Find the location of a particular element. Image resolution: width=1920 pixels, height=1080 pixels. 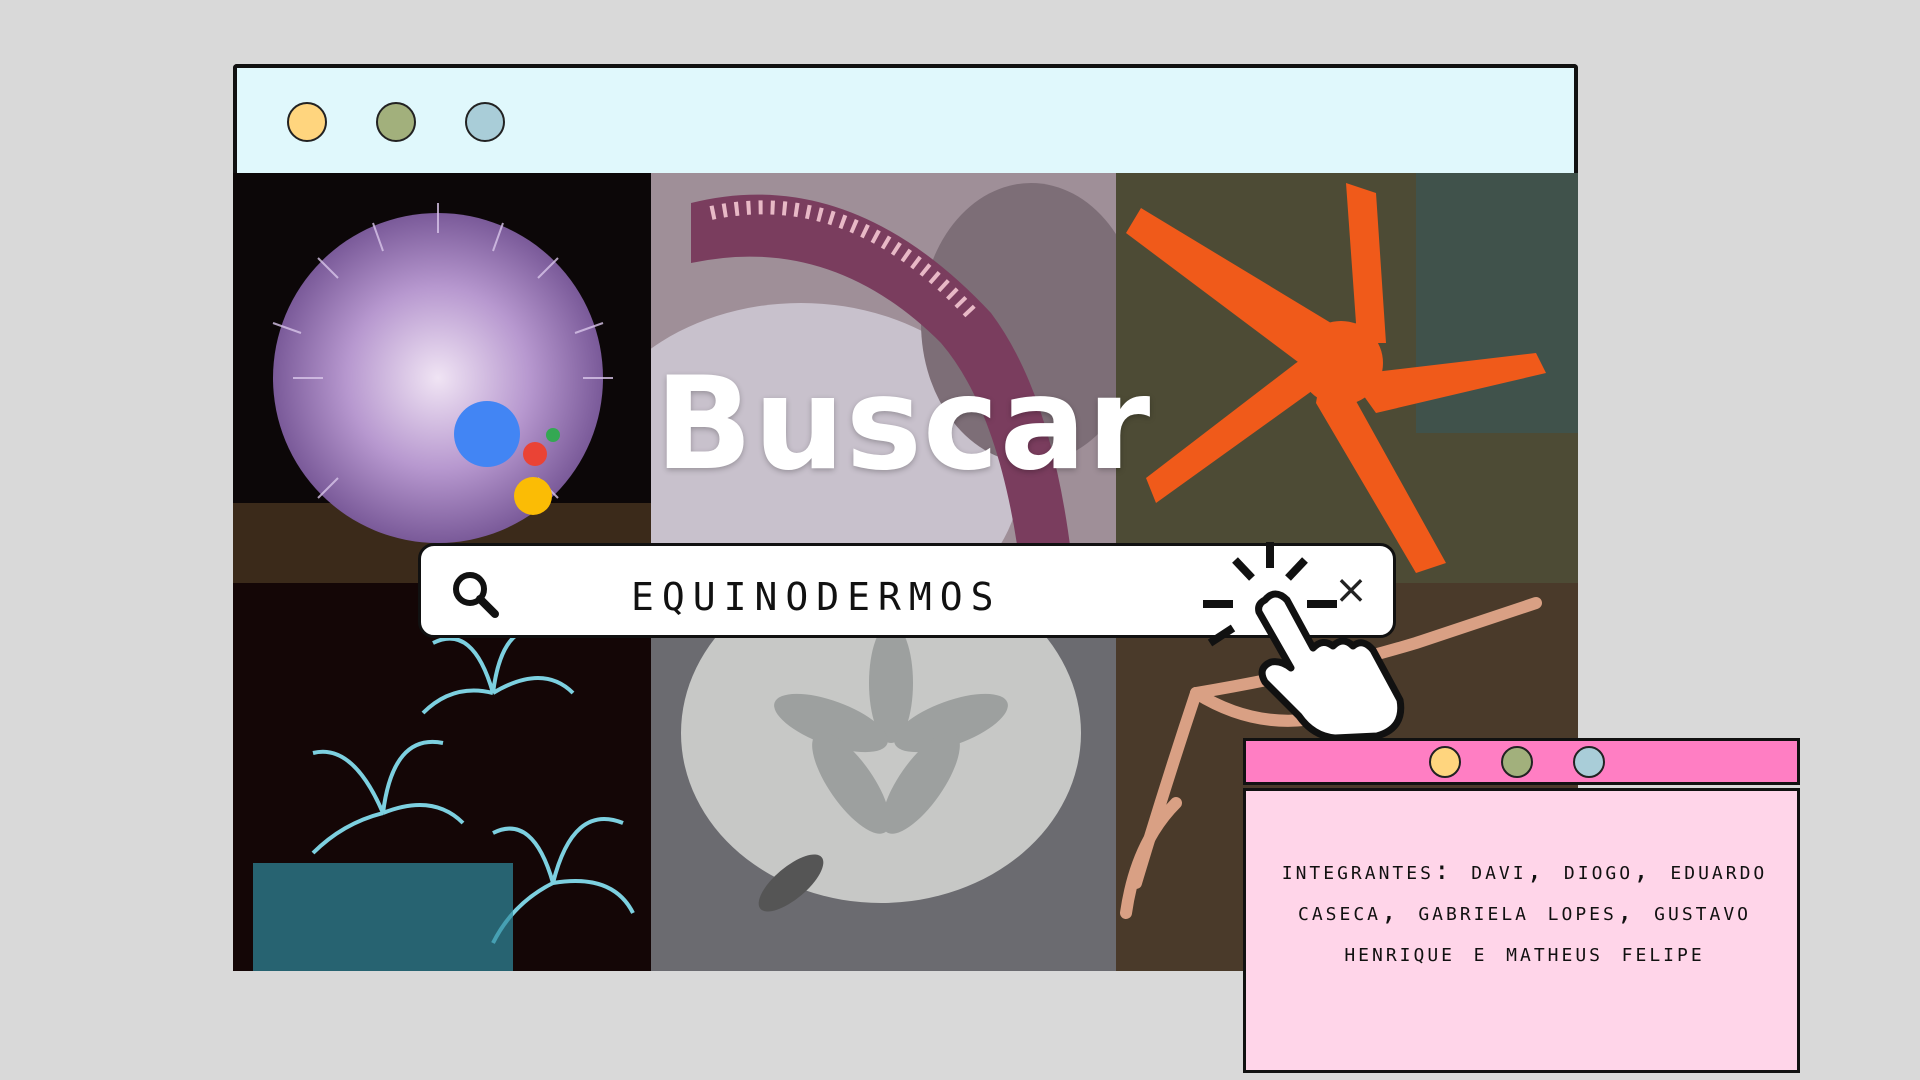

popup-dot-blue is located at coordinates (1589, 762).